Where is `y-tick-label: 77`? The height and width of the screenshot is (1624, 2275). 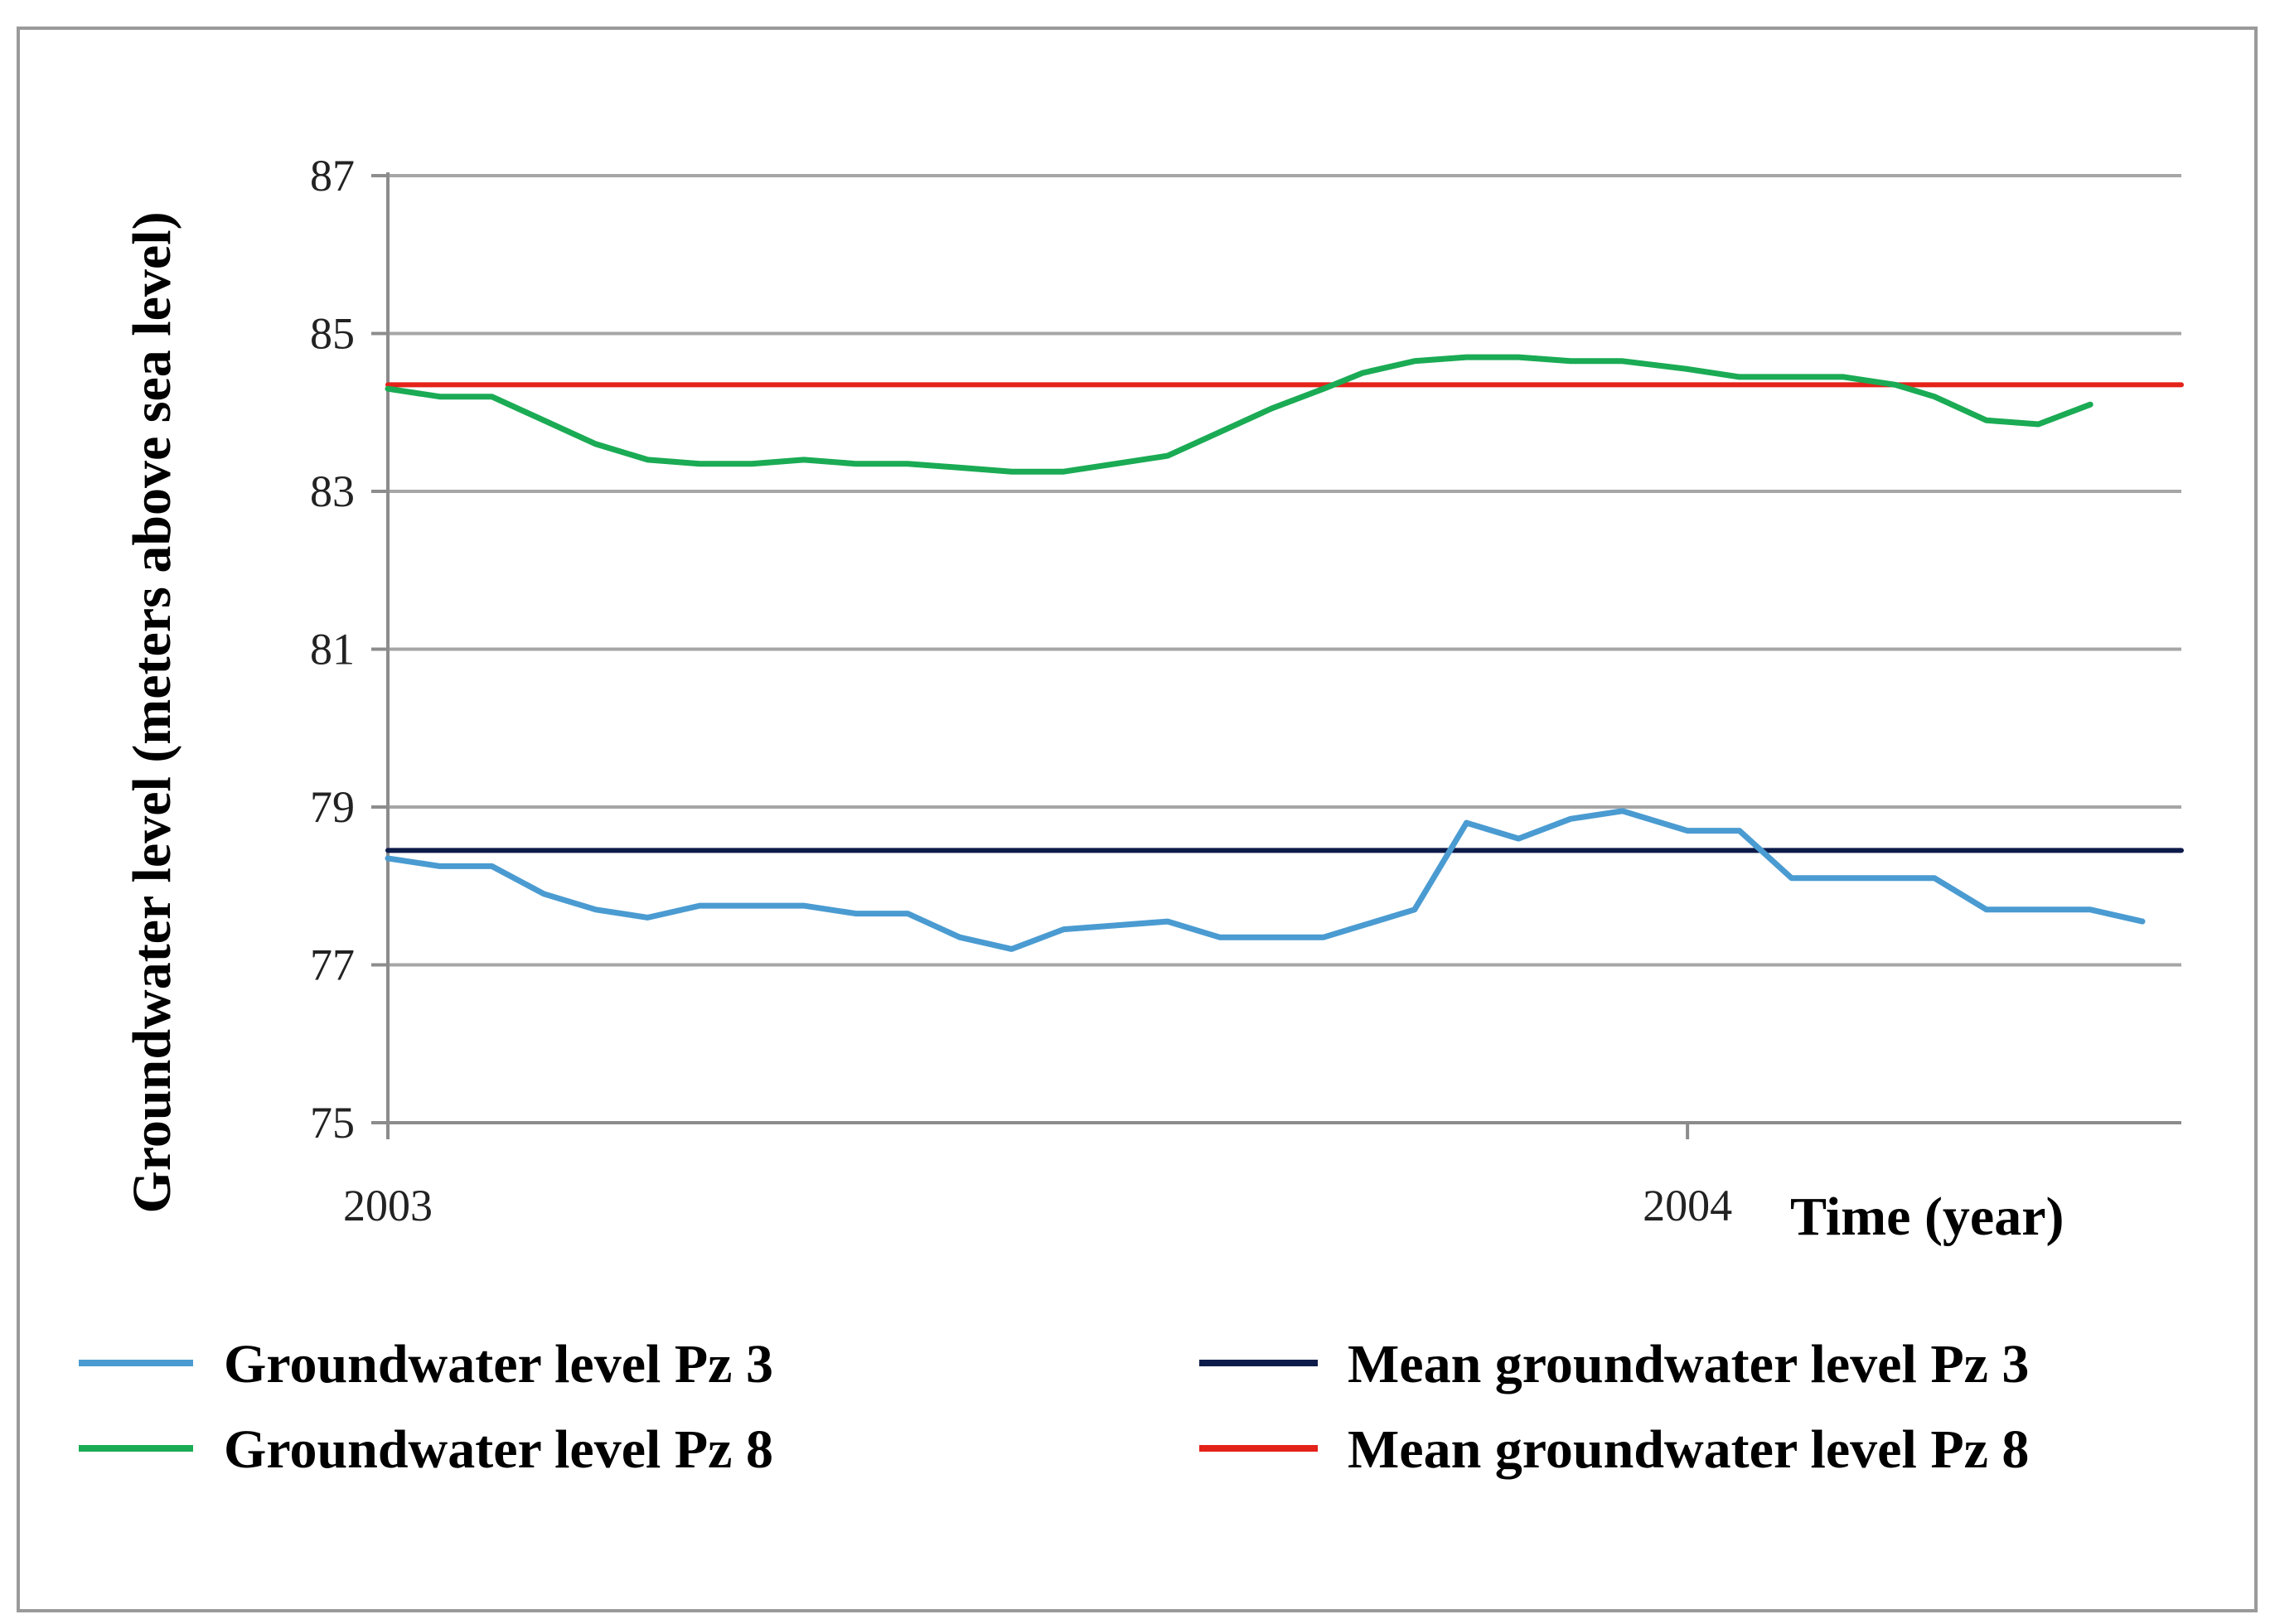 y-tick-label: 77 is located at coordinates (332, 965).